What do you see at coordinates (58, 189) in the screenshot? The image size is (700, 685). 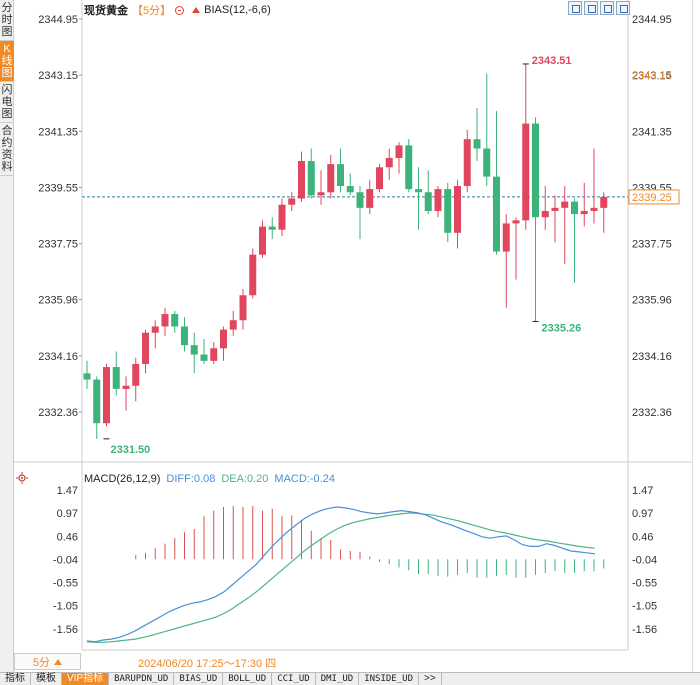 I see `price-tick-label-left: 2339.55` at bounding box center [58, 189].